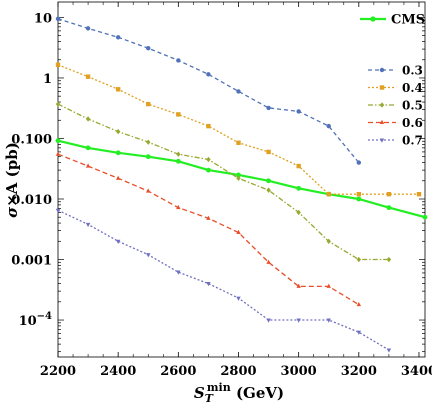  I want to click on y-tick-label: 1, so click(47, 79).